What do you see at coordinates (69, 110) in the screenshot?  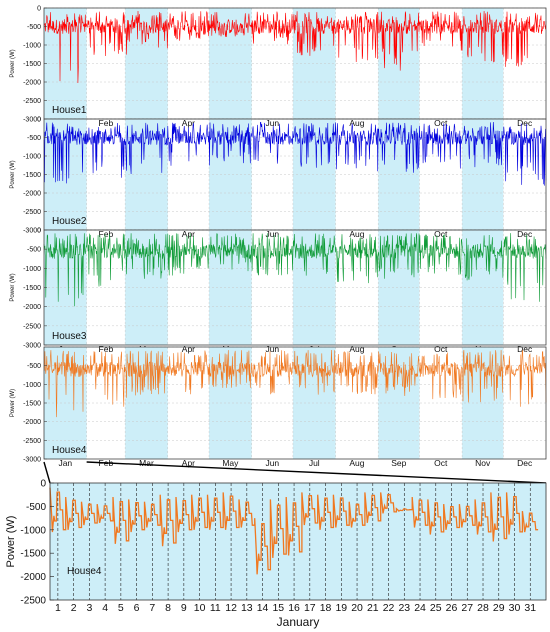 I see `house-label: House1` at bounding box center [69, 110].